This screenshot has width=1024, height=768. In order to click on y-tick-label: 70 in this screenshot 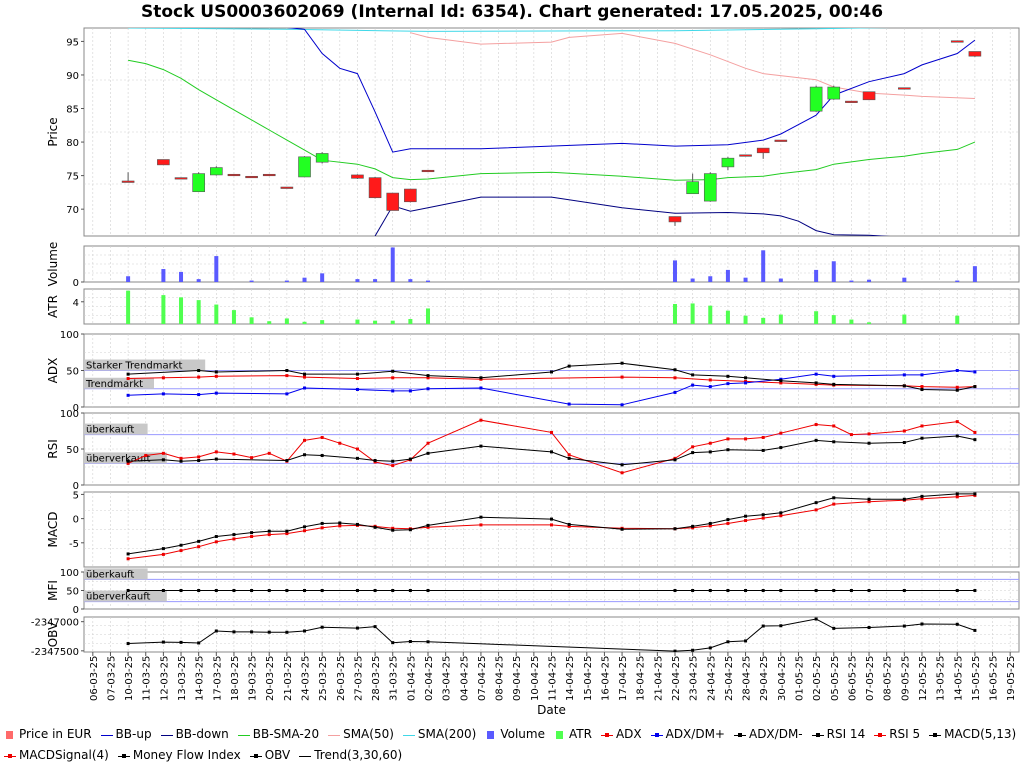, I will do `click(72, 210)`.